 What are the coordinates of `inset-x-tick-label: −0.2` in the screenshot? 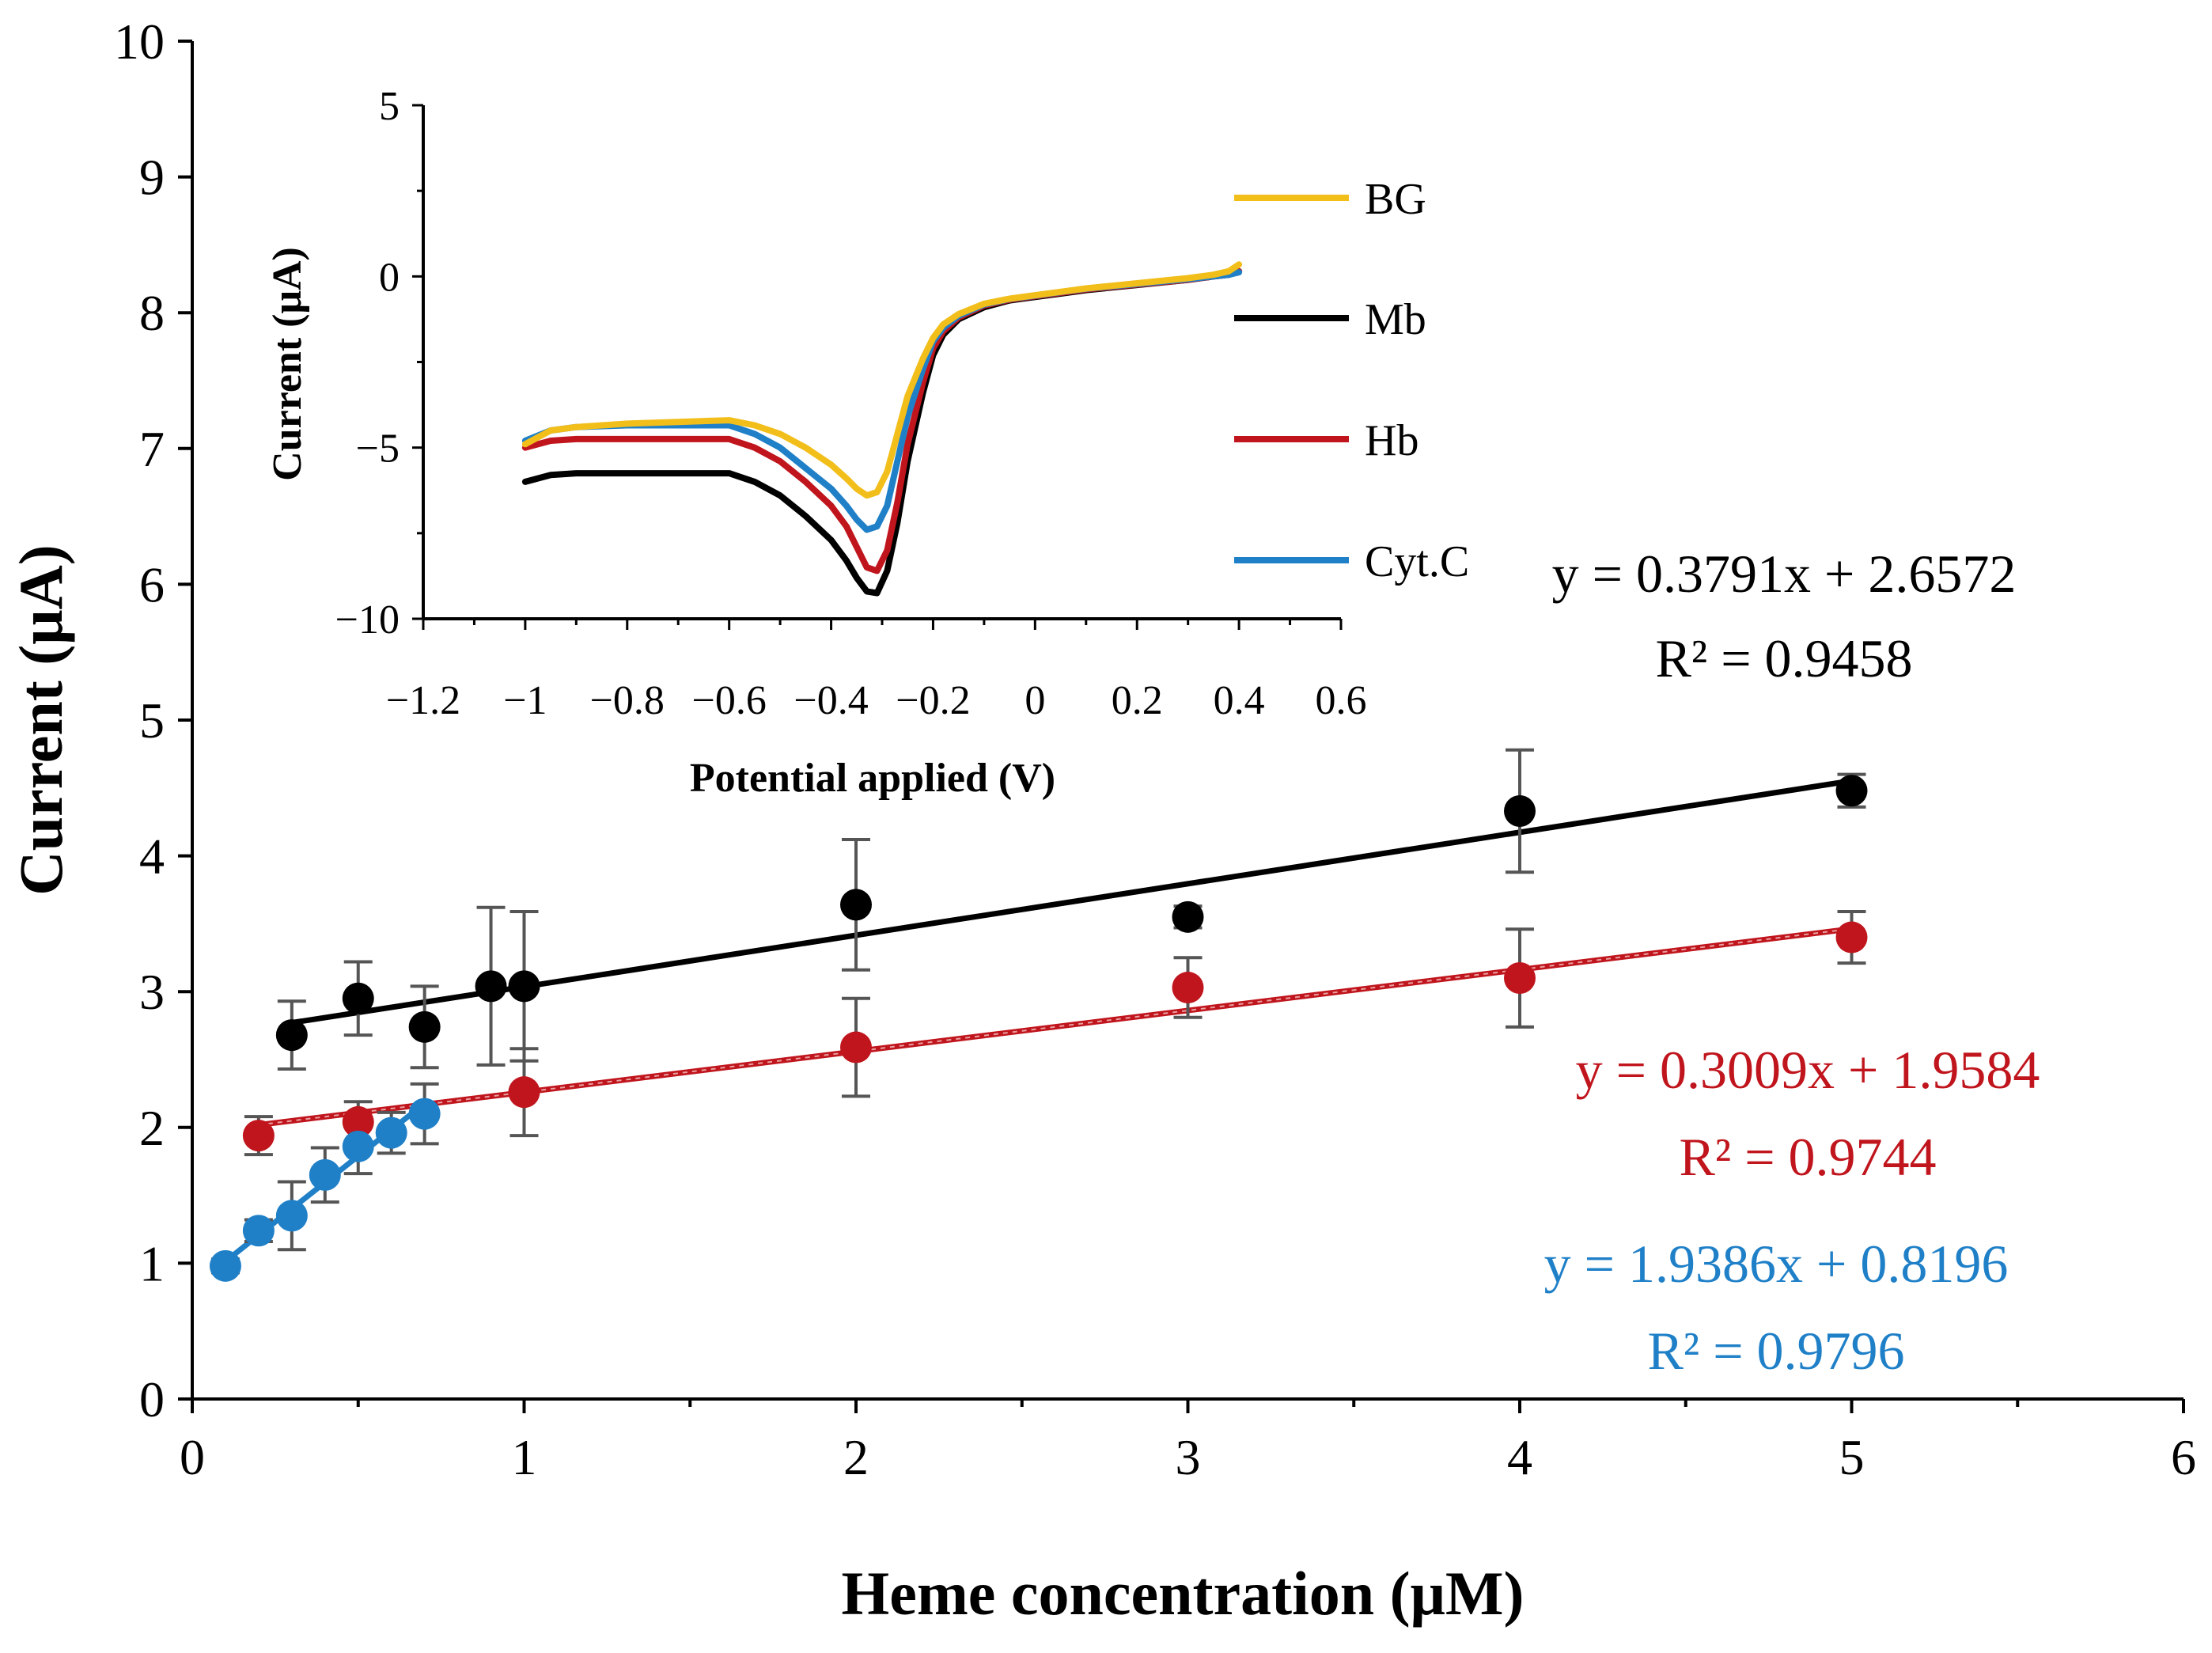 It's located at (933, 700).